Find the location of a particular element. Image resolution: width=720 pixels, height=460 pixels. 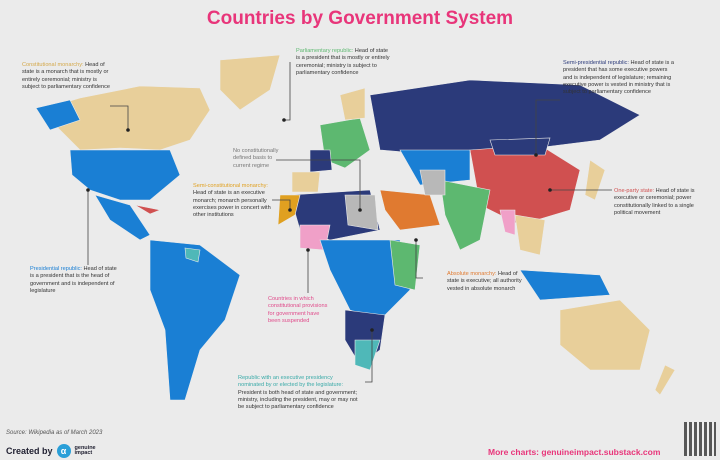

region-usa is located at coordinates (125, 175).